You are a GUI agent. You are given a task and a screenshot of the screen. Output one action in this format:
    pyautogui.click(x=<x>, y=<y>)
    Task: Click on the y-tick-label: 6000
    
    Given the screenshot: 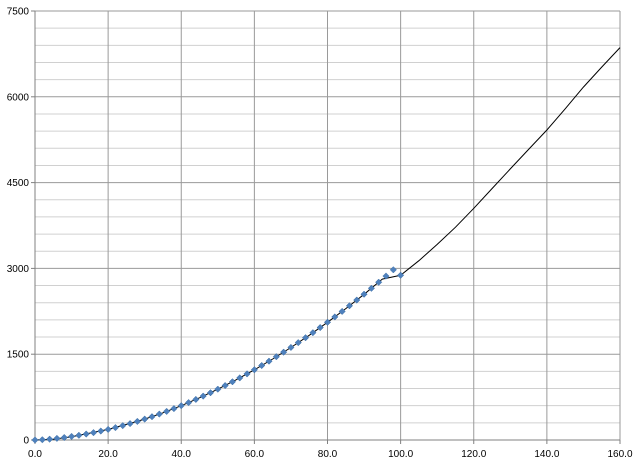 What is the action you would take?
    pyautogui.click(x=18, y=97)
    